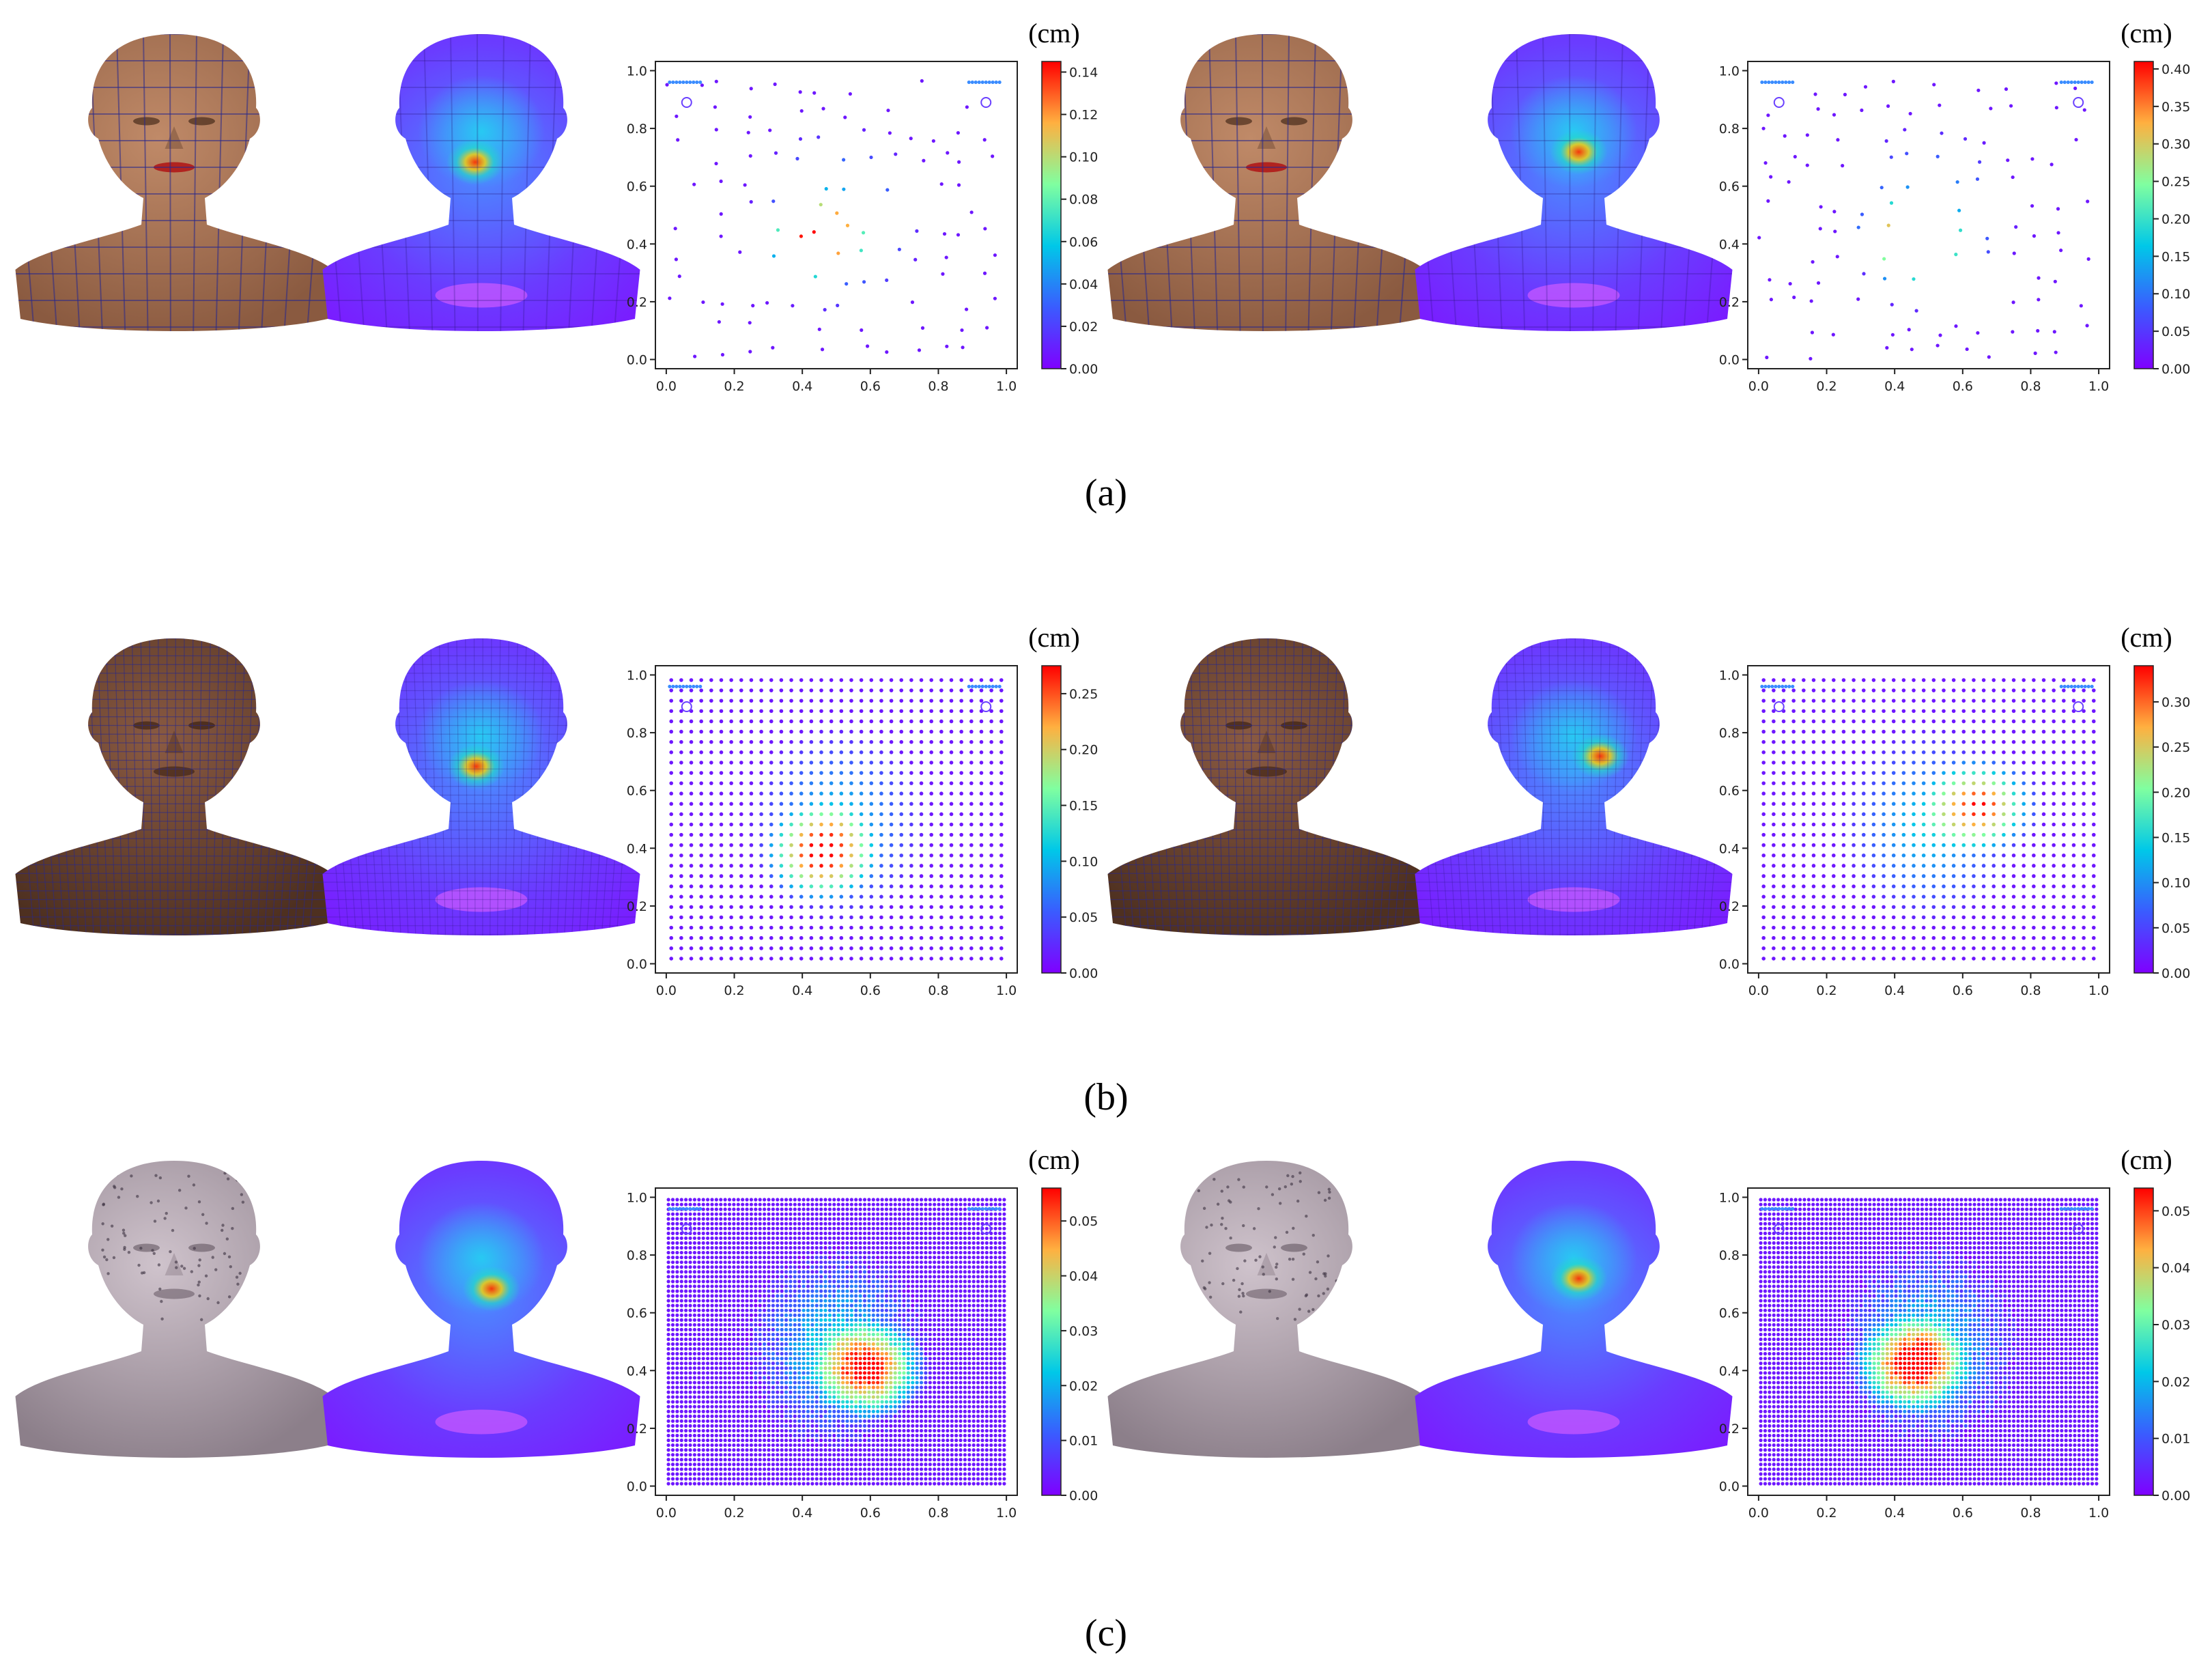 This screenshot has height=1666, width=2212. I want to click on colorbar-tick-label: 0.01, so click(2175, 1439).